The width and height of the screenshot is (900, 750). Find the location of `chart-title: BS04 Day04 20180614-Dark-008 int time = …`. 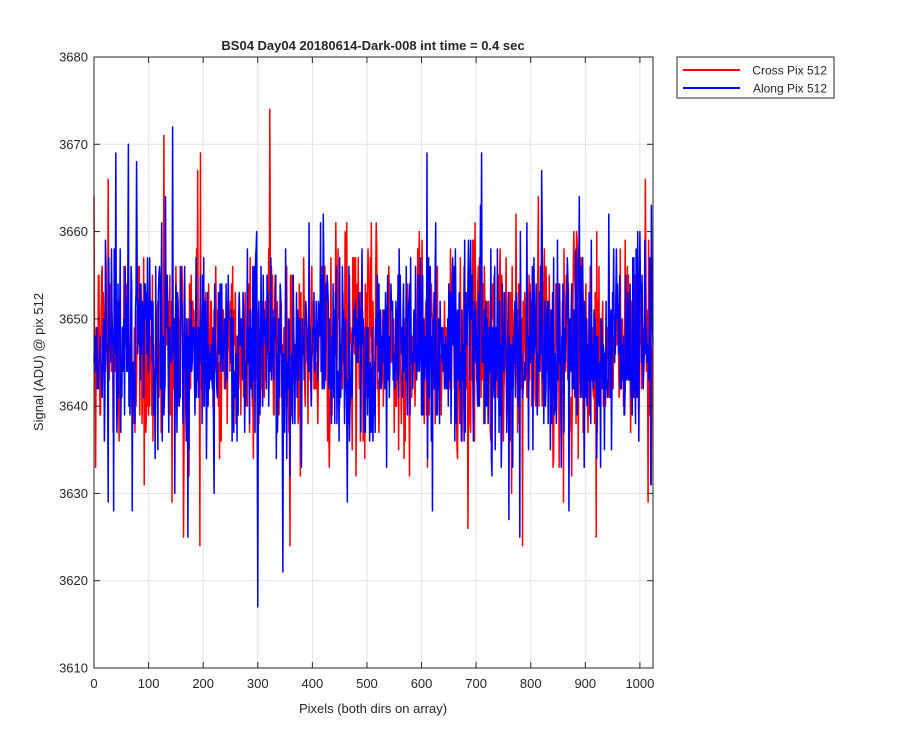

chart-title: BS04 Day04 20180614-Dark-008 int time = … is located at coordinates (372, 45).